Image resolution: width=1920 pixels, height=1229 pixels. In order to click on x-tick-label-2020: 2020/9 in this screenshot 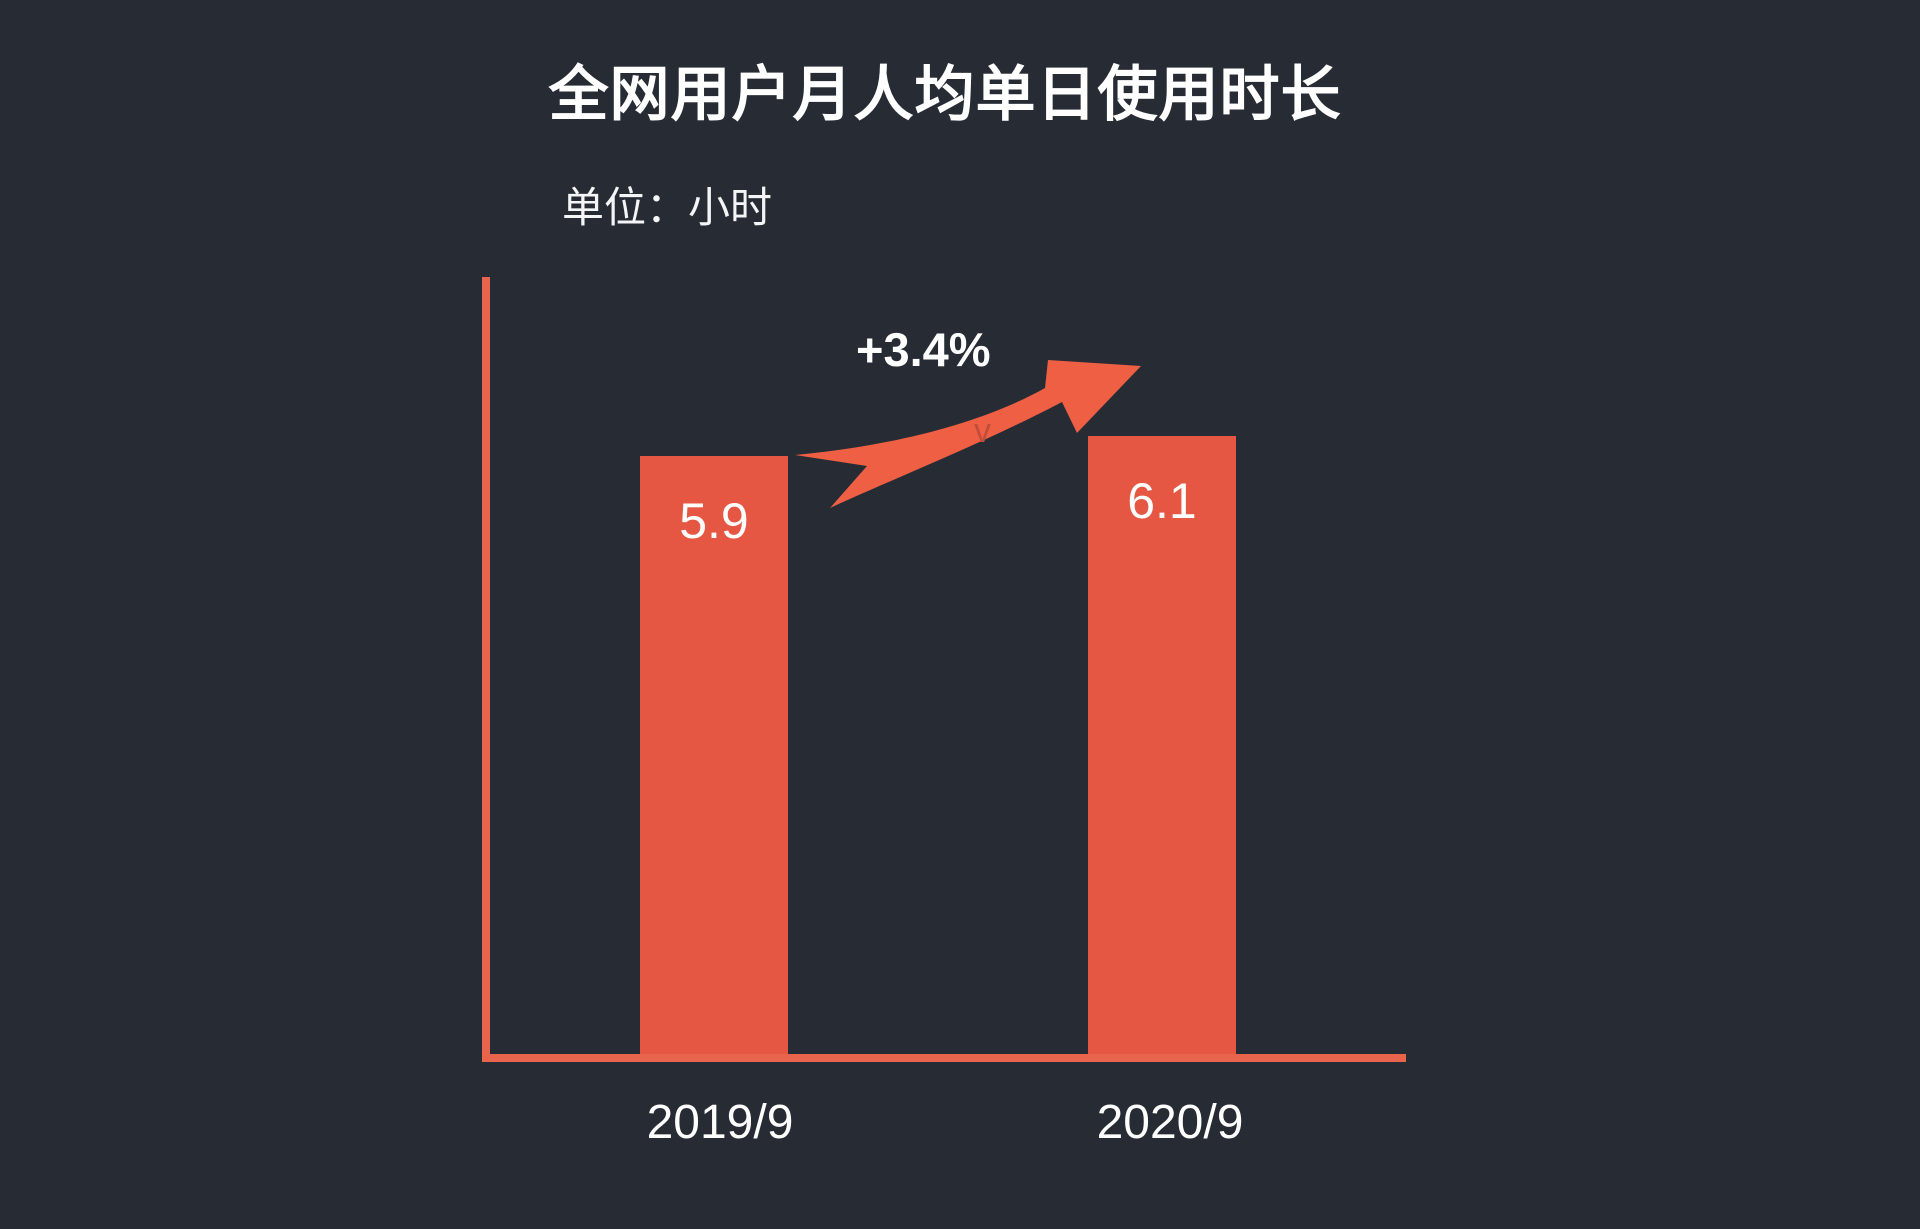, I will do `click(1170, 1122)`.